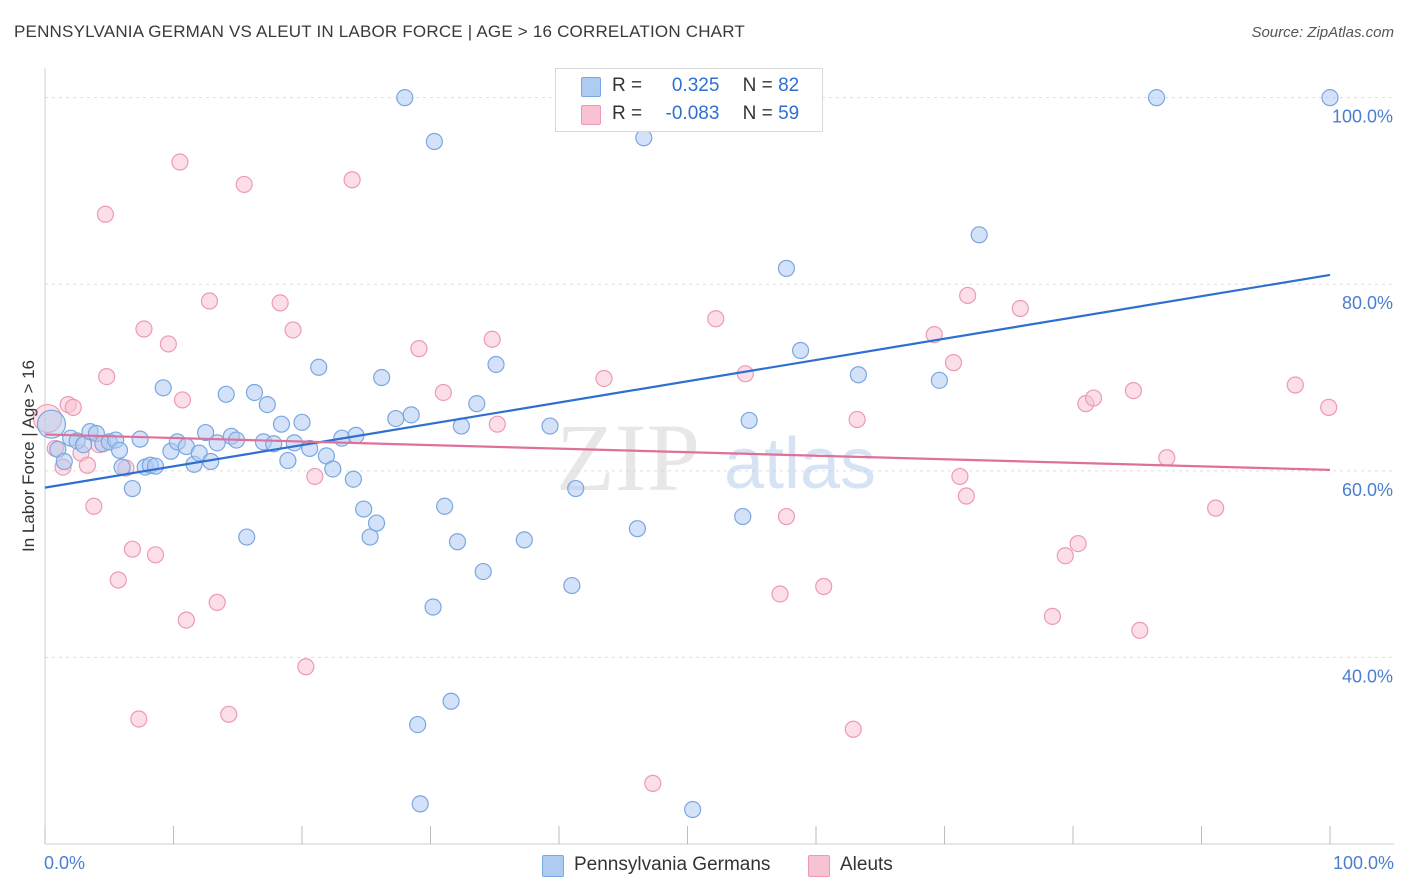 Image resolution: width=1406 pixels, height=892 pixels. I want to click on legend-label-pa-german: Pennsylvania Germans, so click(672, 864).